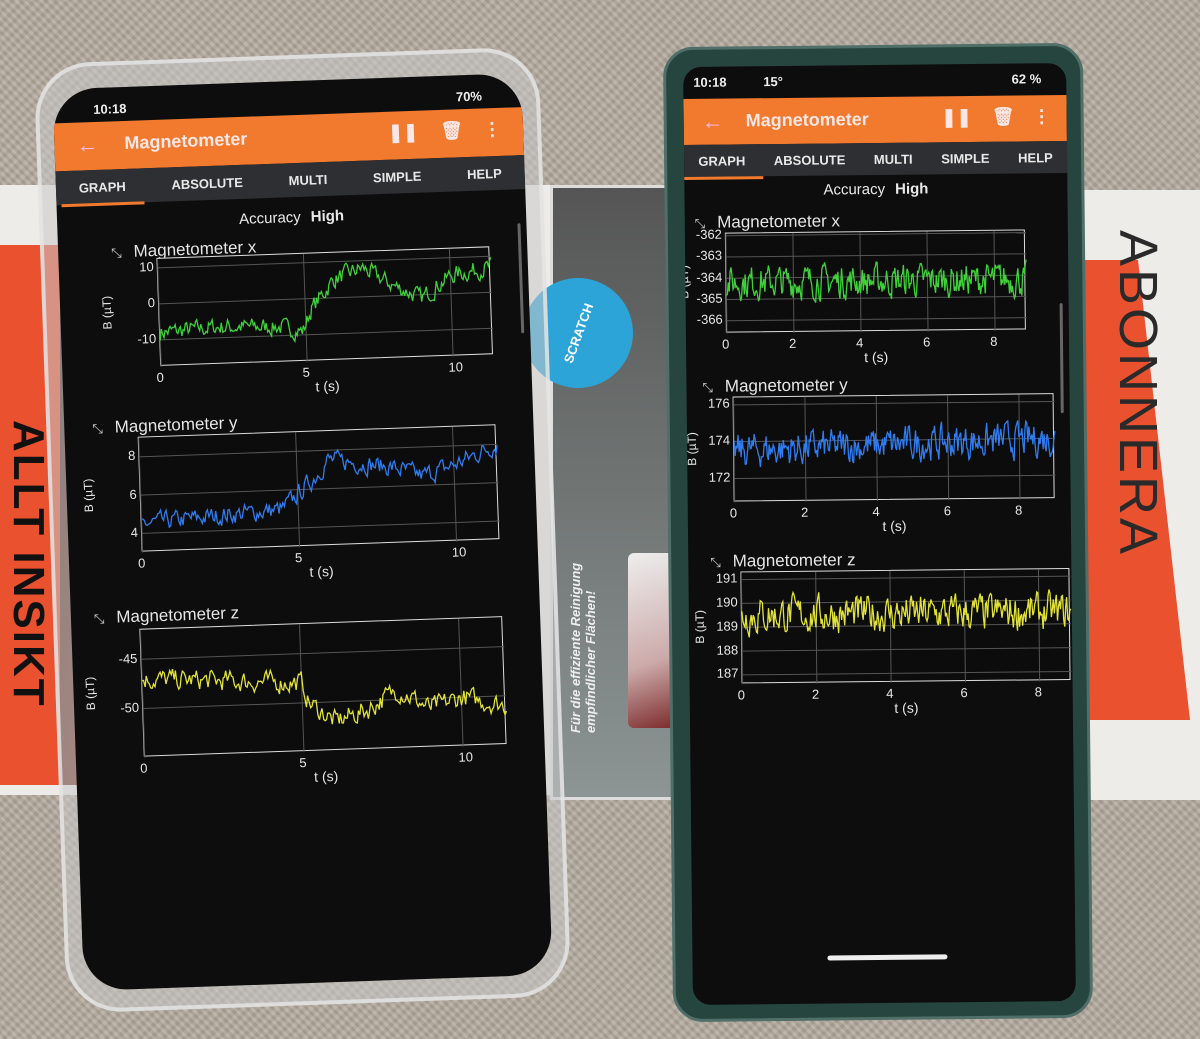 This screenshot has height=1039, width=1200. Describe the element at coordinates (786, 385) in the screenshot. I see `chart-title-text: Magnetometer y` at that location.